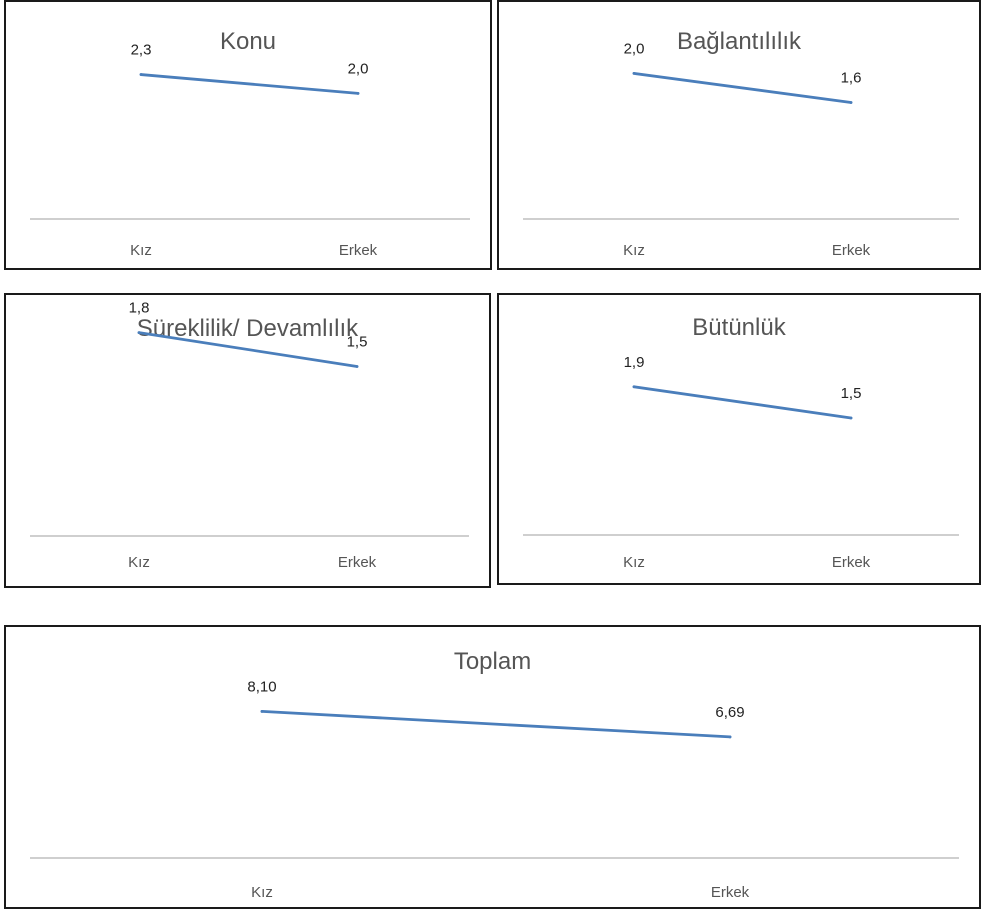 This screenshot has width=982, height=910. What do you see at coordinates (250, 143) in the screenshot?
I see `chart-svg: Konu 2,3 Kız 2,0 Erkek` at bounding box center [250, 143].